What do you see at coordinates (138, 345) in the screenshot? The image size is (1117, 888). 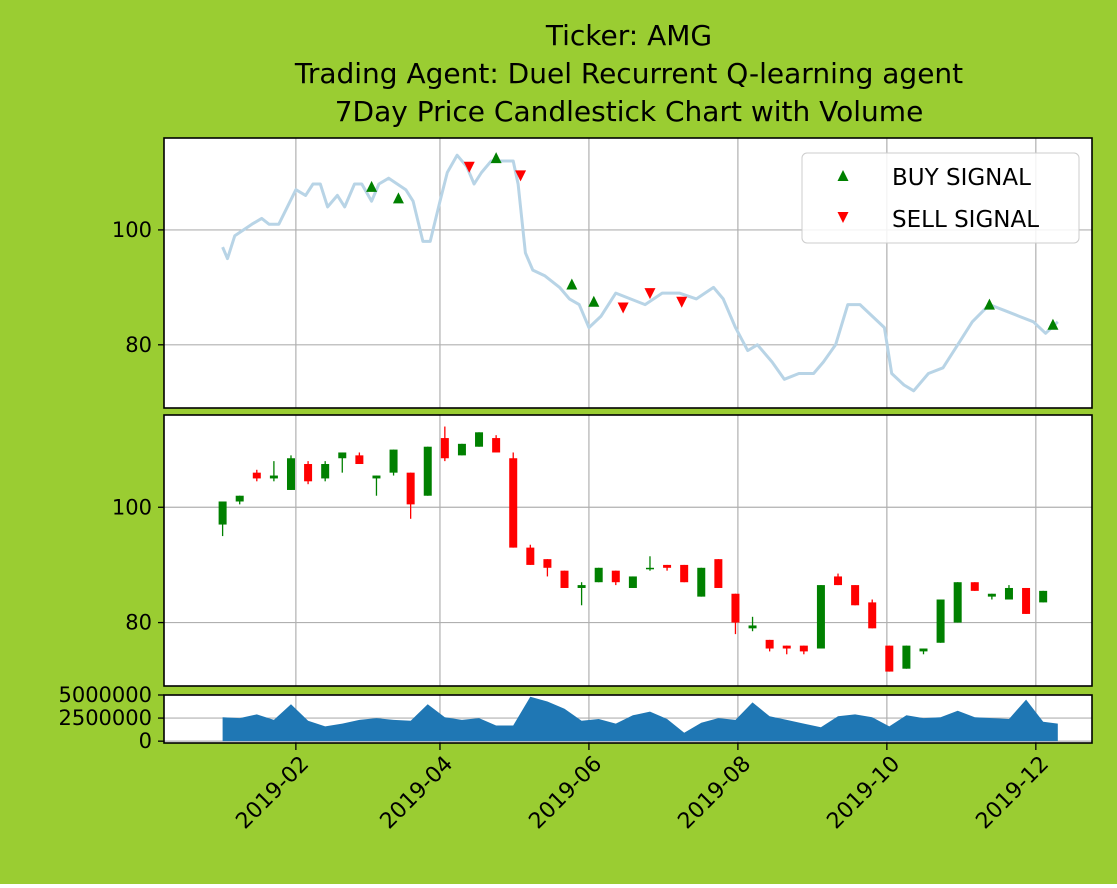 I see `price-ytick-label: 80` at bounding box center [138, 345].